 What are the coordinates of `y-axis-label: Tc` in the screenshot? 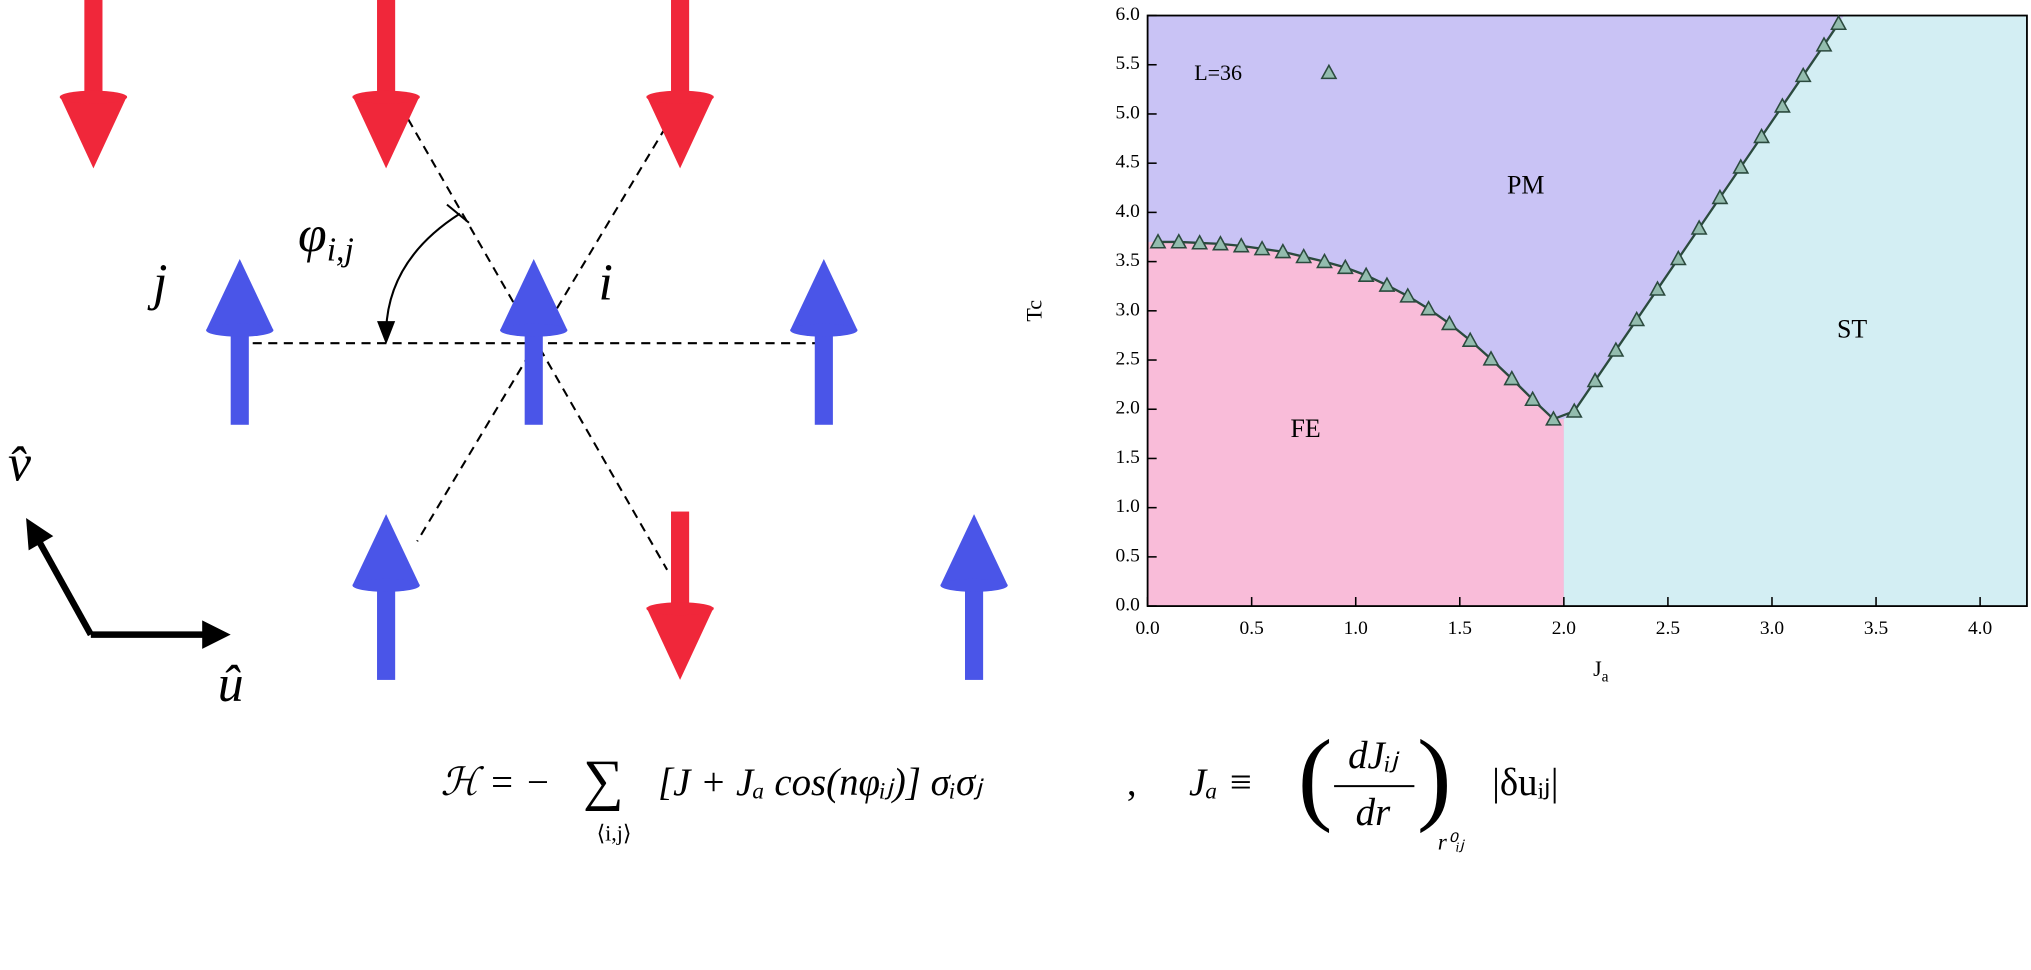 It's located at (1033, 311).